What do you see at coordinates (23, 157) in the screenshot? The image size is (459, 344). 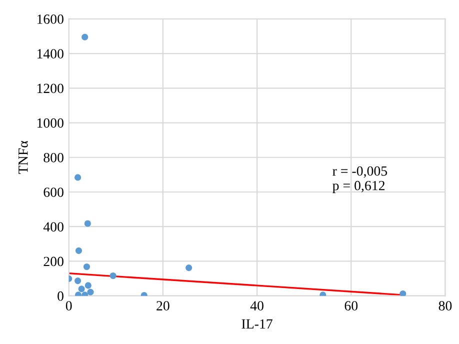 I see `y-axis-title: TNFα` at bounding box center [23, 157].